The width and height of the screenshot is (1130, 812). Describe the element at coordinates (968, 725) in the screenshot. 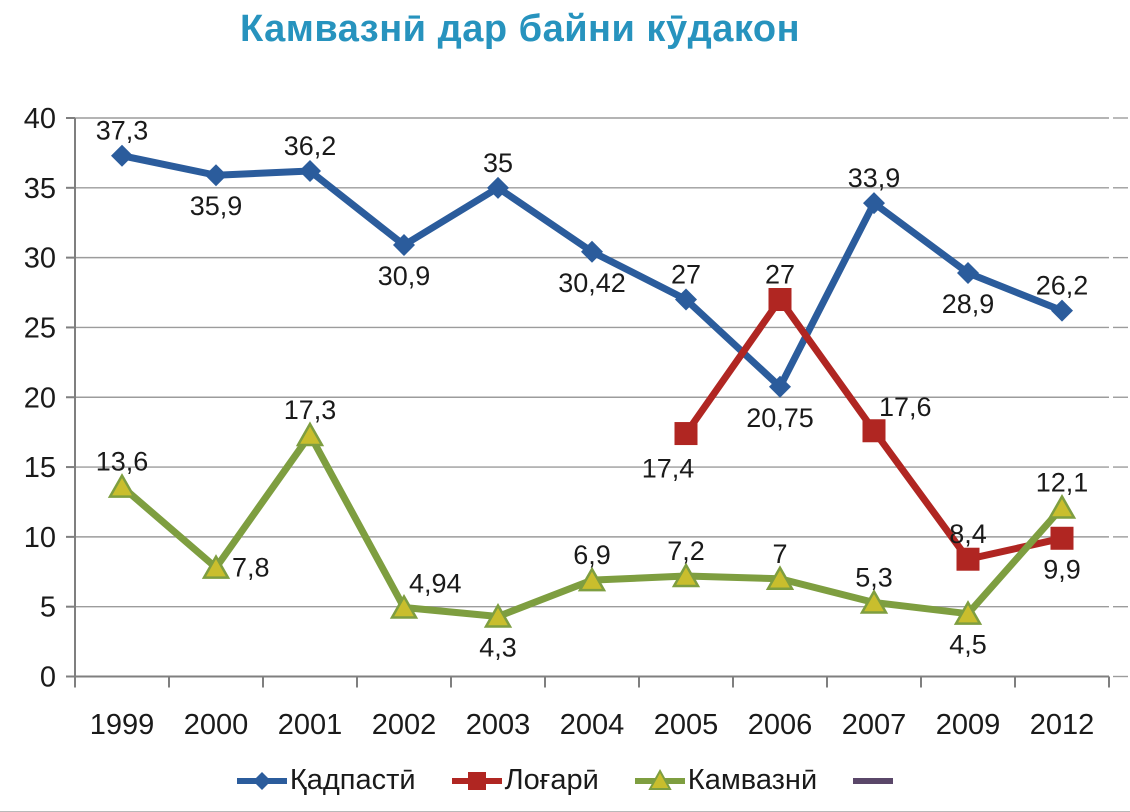

I see `x-axis-label: 2009` at that location.